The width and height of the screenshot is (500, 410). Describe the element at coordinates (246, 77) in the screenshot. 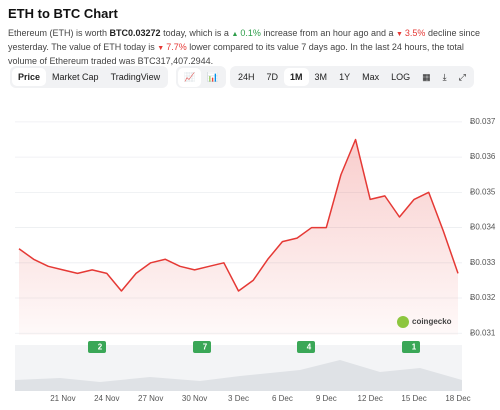

I see `range: 24H` at that location.